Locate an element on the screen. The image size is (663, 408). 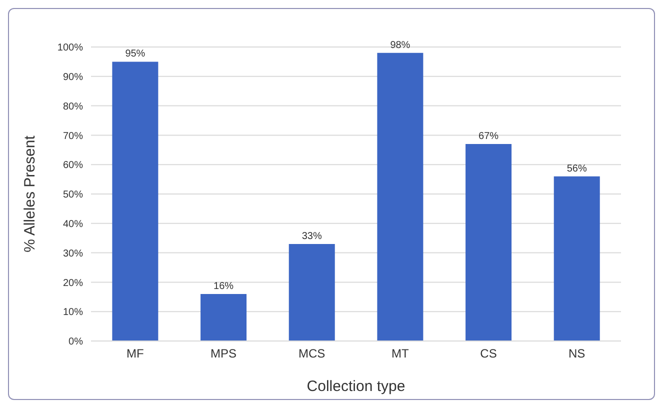
data-label: 33% is located at coordinates (312, 236).